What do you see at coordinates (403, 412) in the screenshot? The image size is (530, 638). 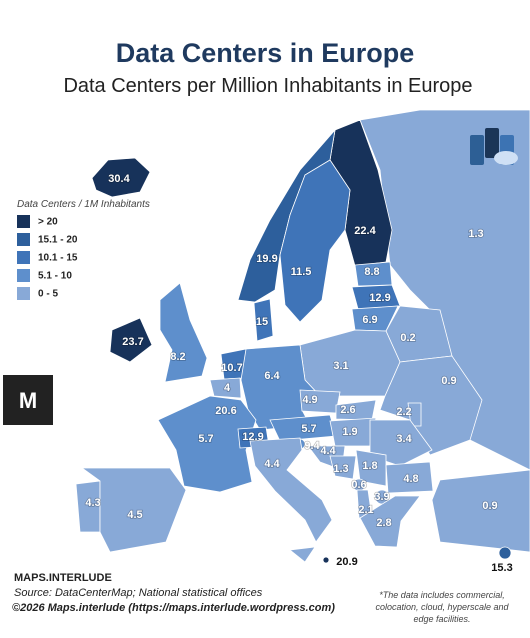 I see `country-value: 2.2` at bounding box center [403, 412].